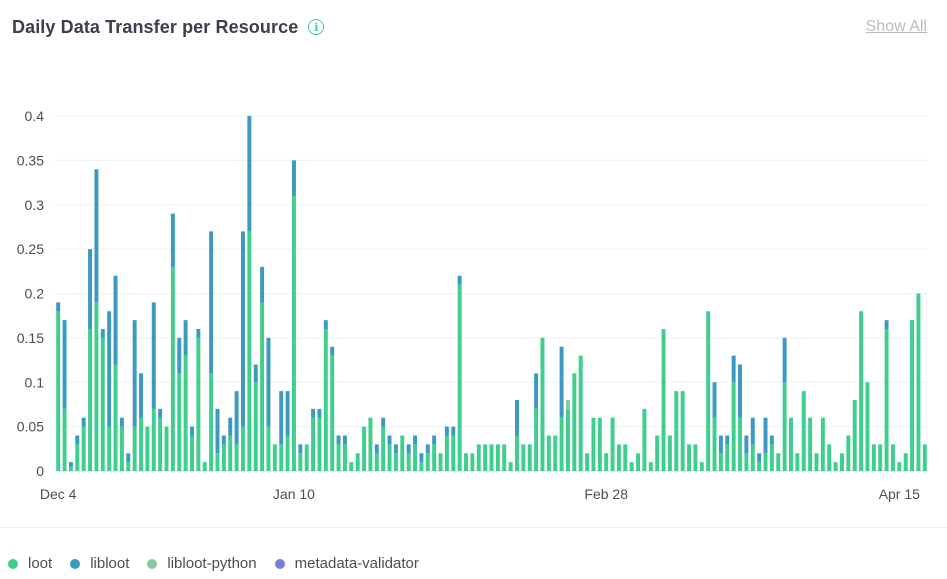  Describe the element at coordinates (99, 563) in the screenshot. I see `legend-item-libloot: libloot` at that location.